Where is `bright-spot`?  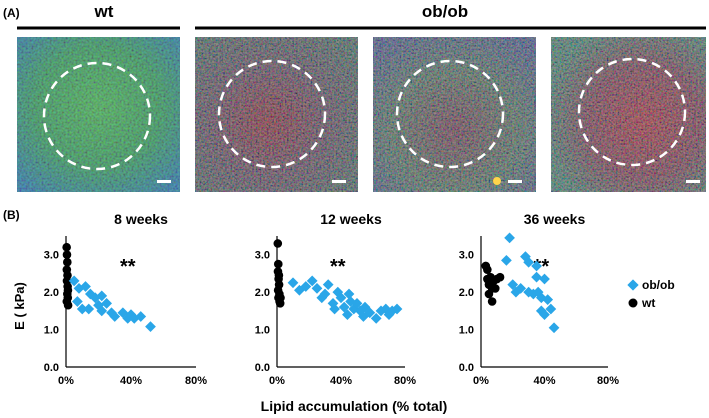 bright-spot is located at coordinates (497, 181).